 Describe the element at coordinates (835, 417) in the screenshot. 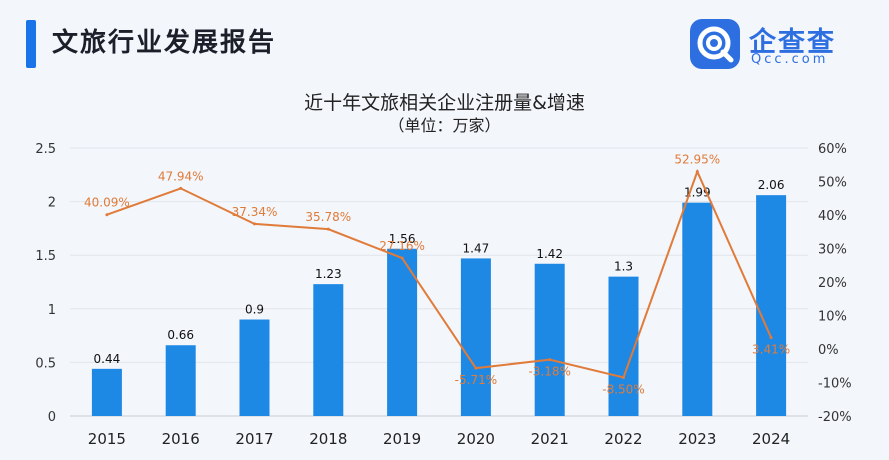

I see `right-axis-tick-label: -20%` at that location.